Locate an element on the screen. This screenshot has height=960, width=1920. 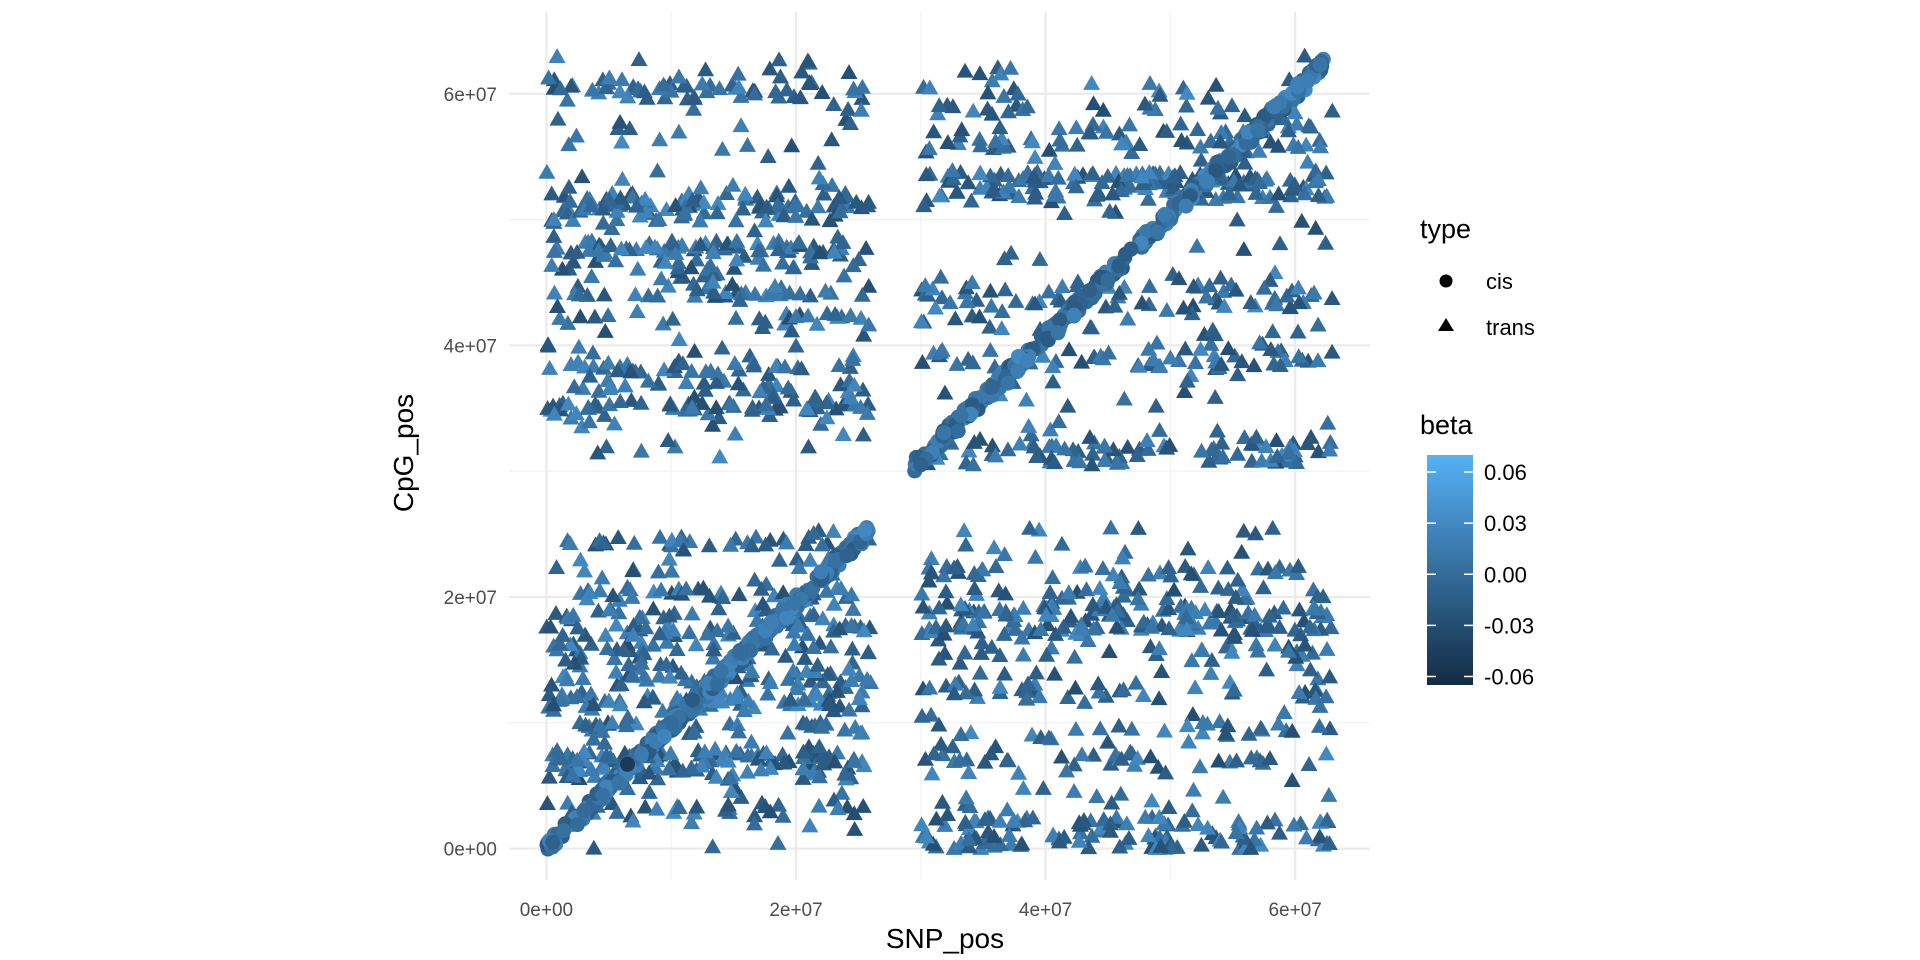
y-axis-title: CpG_pos is located at coordinates (403, 453).